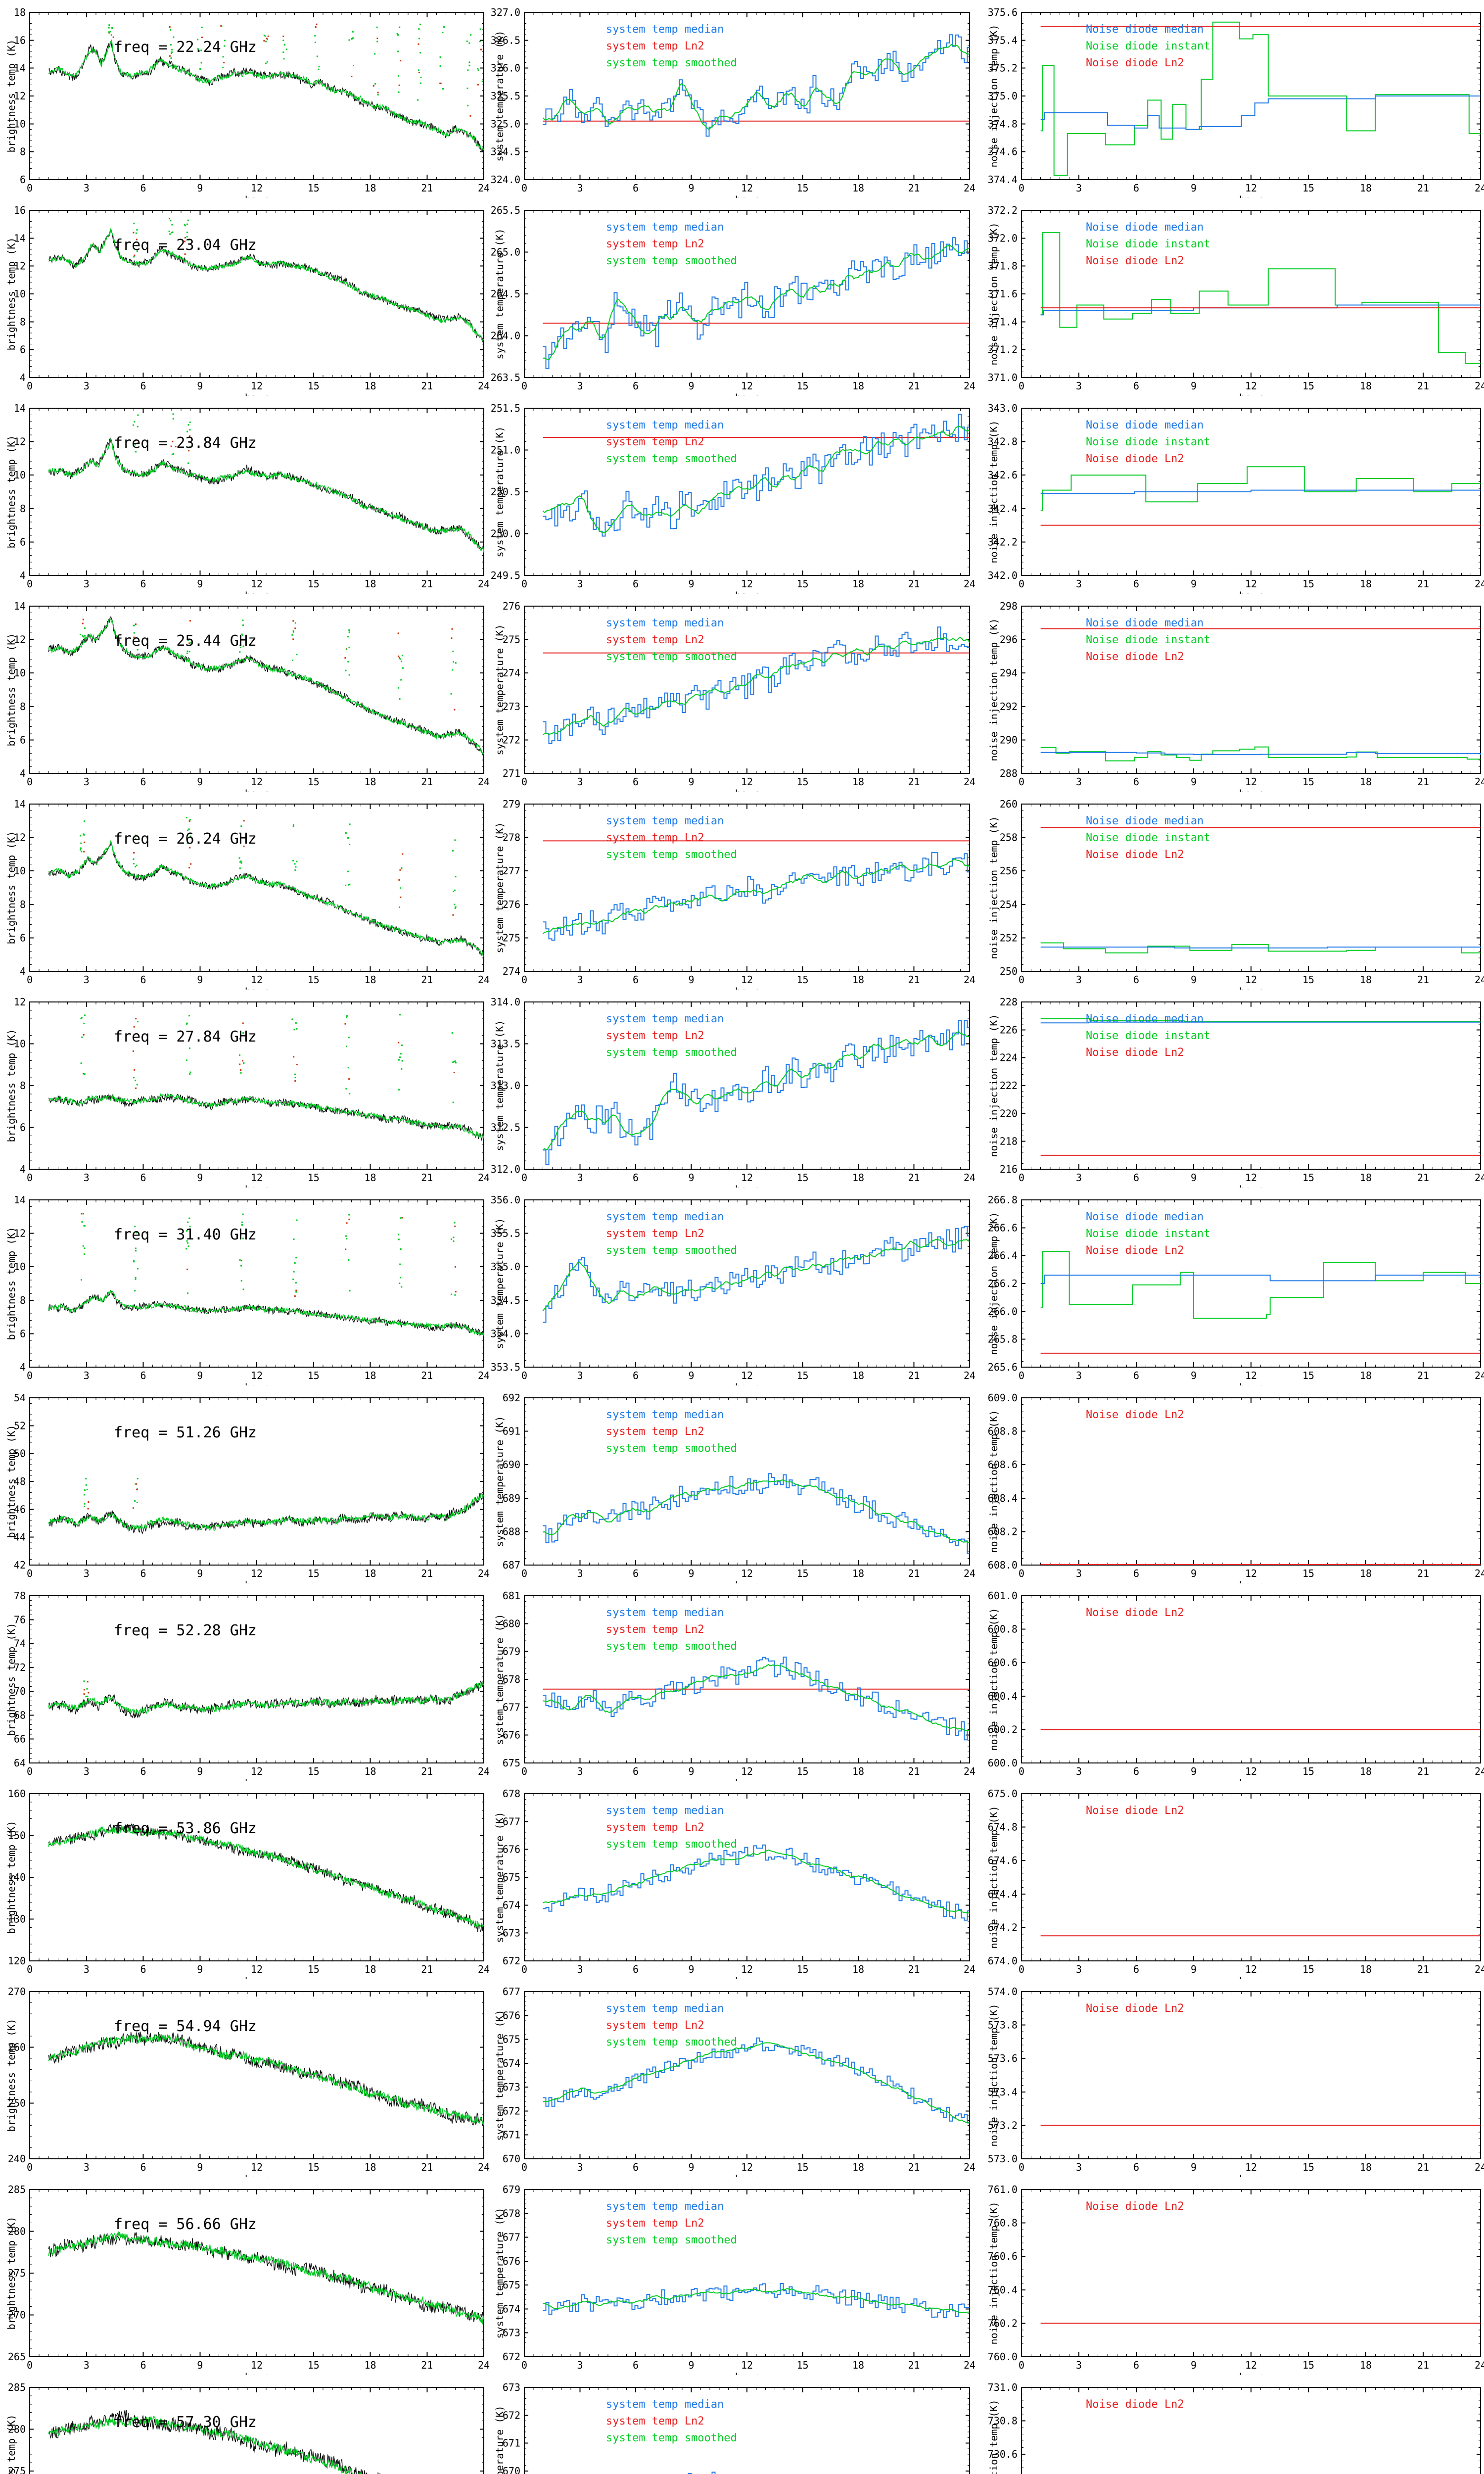  Describe the element at coordinates (20, 96) in the screenshot. I see `y-tick-label: 12` at that location.